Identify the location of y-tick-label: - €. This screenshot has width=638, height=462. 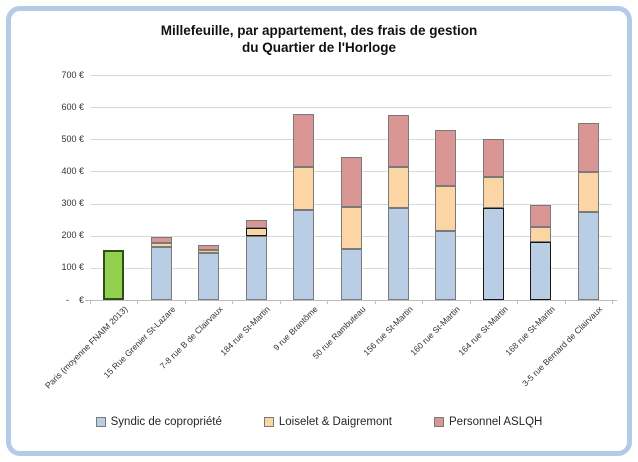
(74, 299).